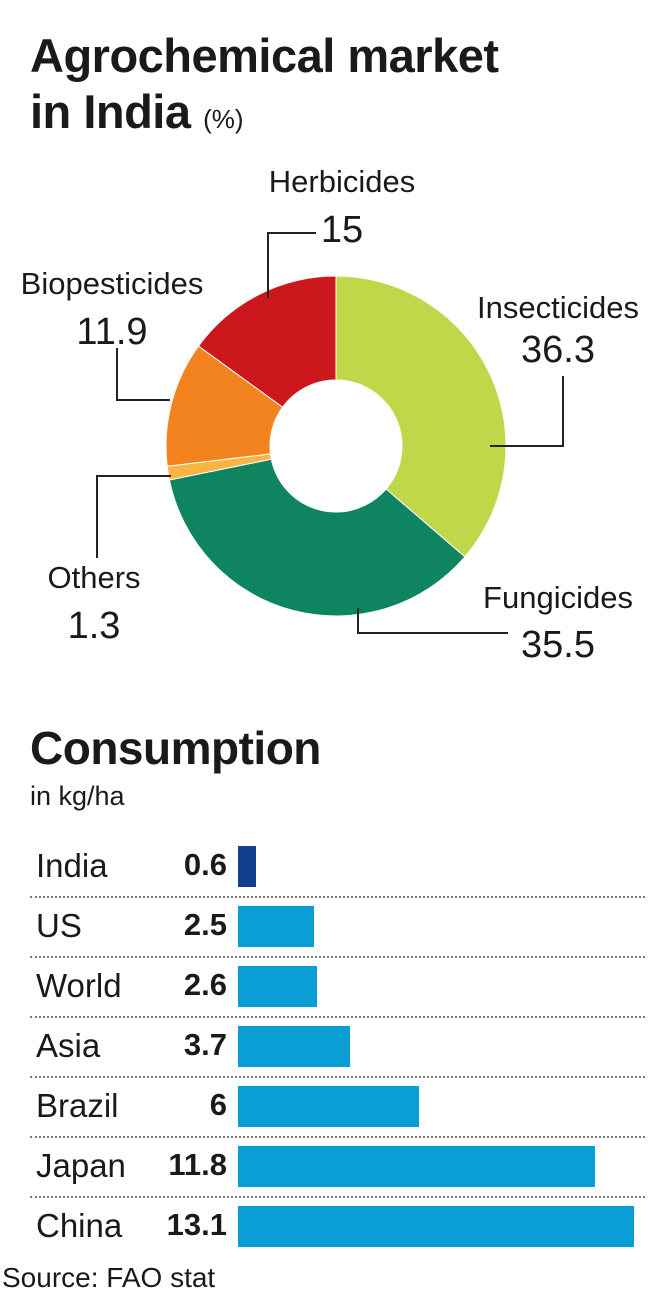  I want to click on bar-row-india: India 0.6, so click(337, 868).